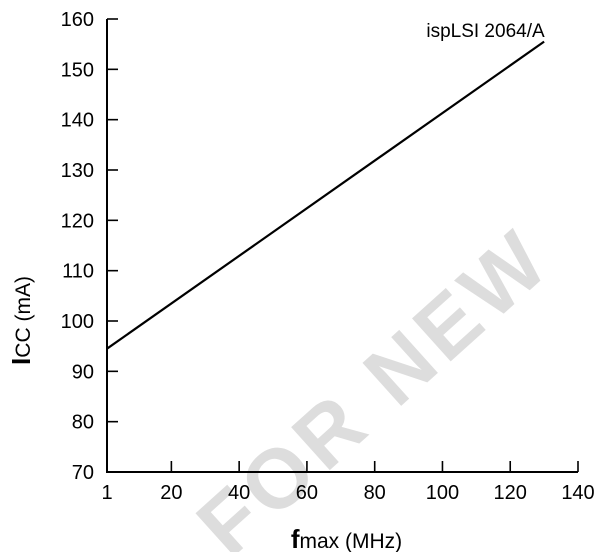 This screenshot has width=600, height=552. What do you see at coordinates (348, 482) in the screenshot?
I see `x-ticks: 1 20 40 60 80 100 120 140` at bounding box center [348, 482].